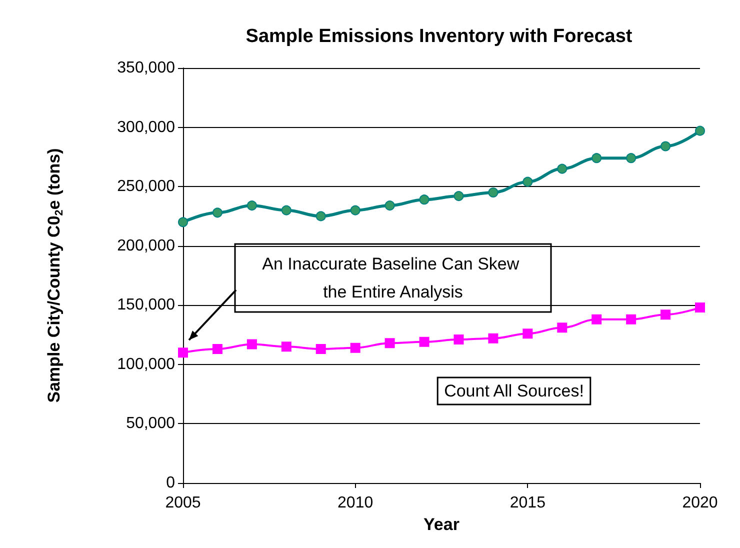  Describe the element at coordinates (146, 187) in the screenshot. I see `y-tick-label: 250,000` at that location.